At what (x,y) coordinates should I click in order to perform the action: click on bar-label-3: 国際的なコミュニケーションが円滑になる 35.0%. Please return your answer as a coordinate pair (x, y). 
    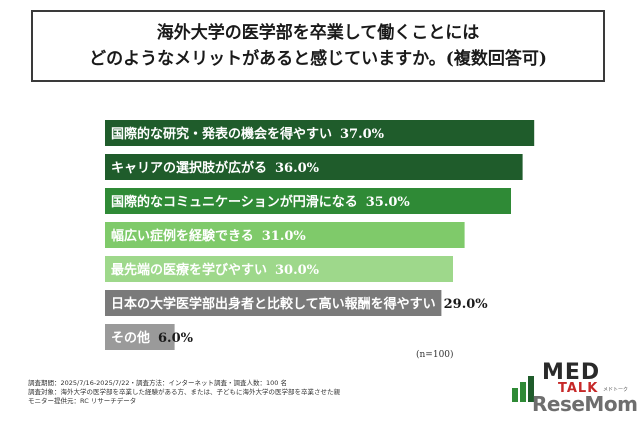
    Looking at the image, I should click on (260, 202).